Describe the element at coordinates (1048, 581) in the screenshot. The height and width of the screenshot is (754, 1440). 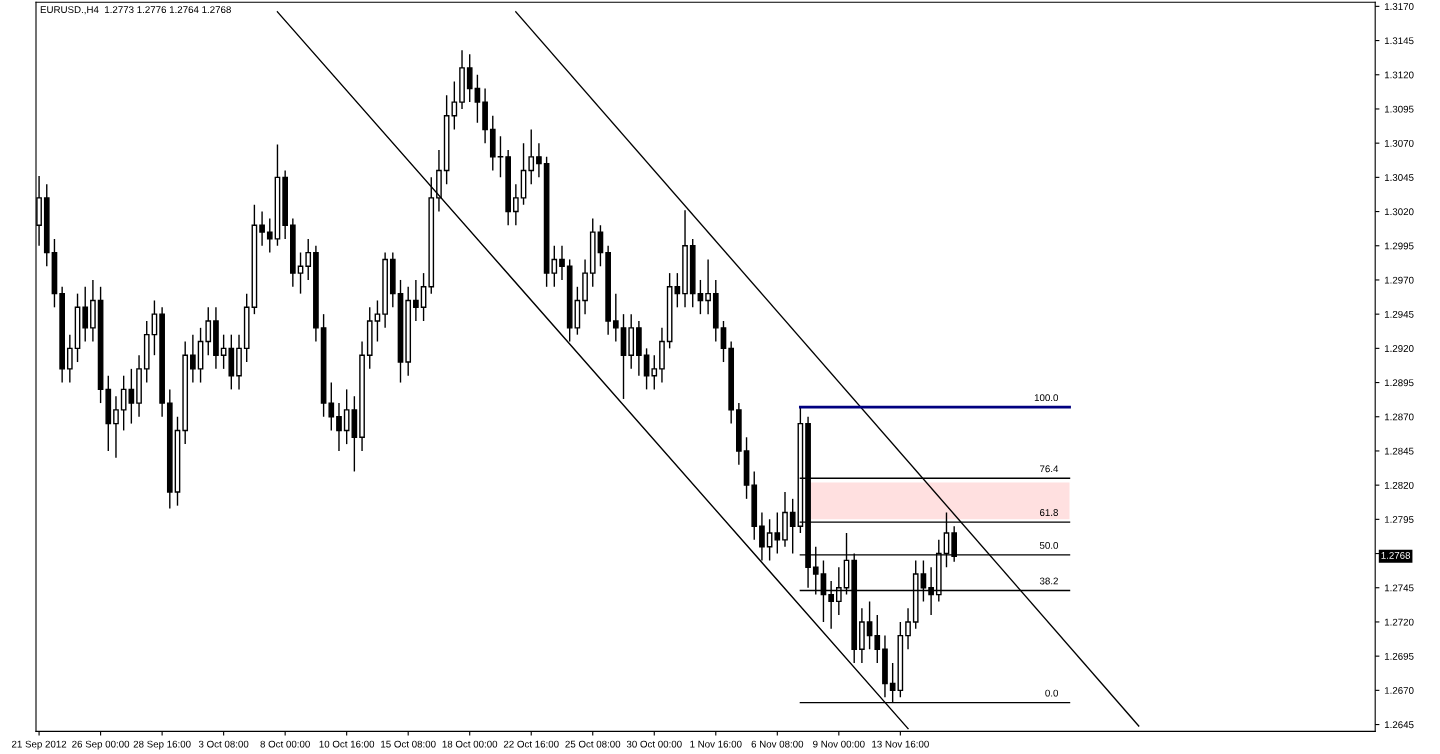
I see `series-label: 38.2` at that location.